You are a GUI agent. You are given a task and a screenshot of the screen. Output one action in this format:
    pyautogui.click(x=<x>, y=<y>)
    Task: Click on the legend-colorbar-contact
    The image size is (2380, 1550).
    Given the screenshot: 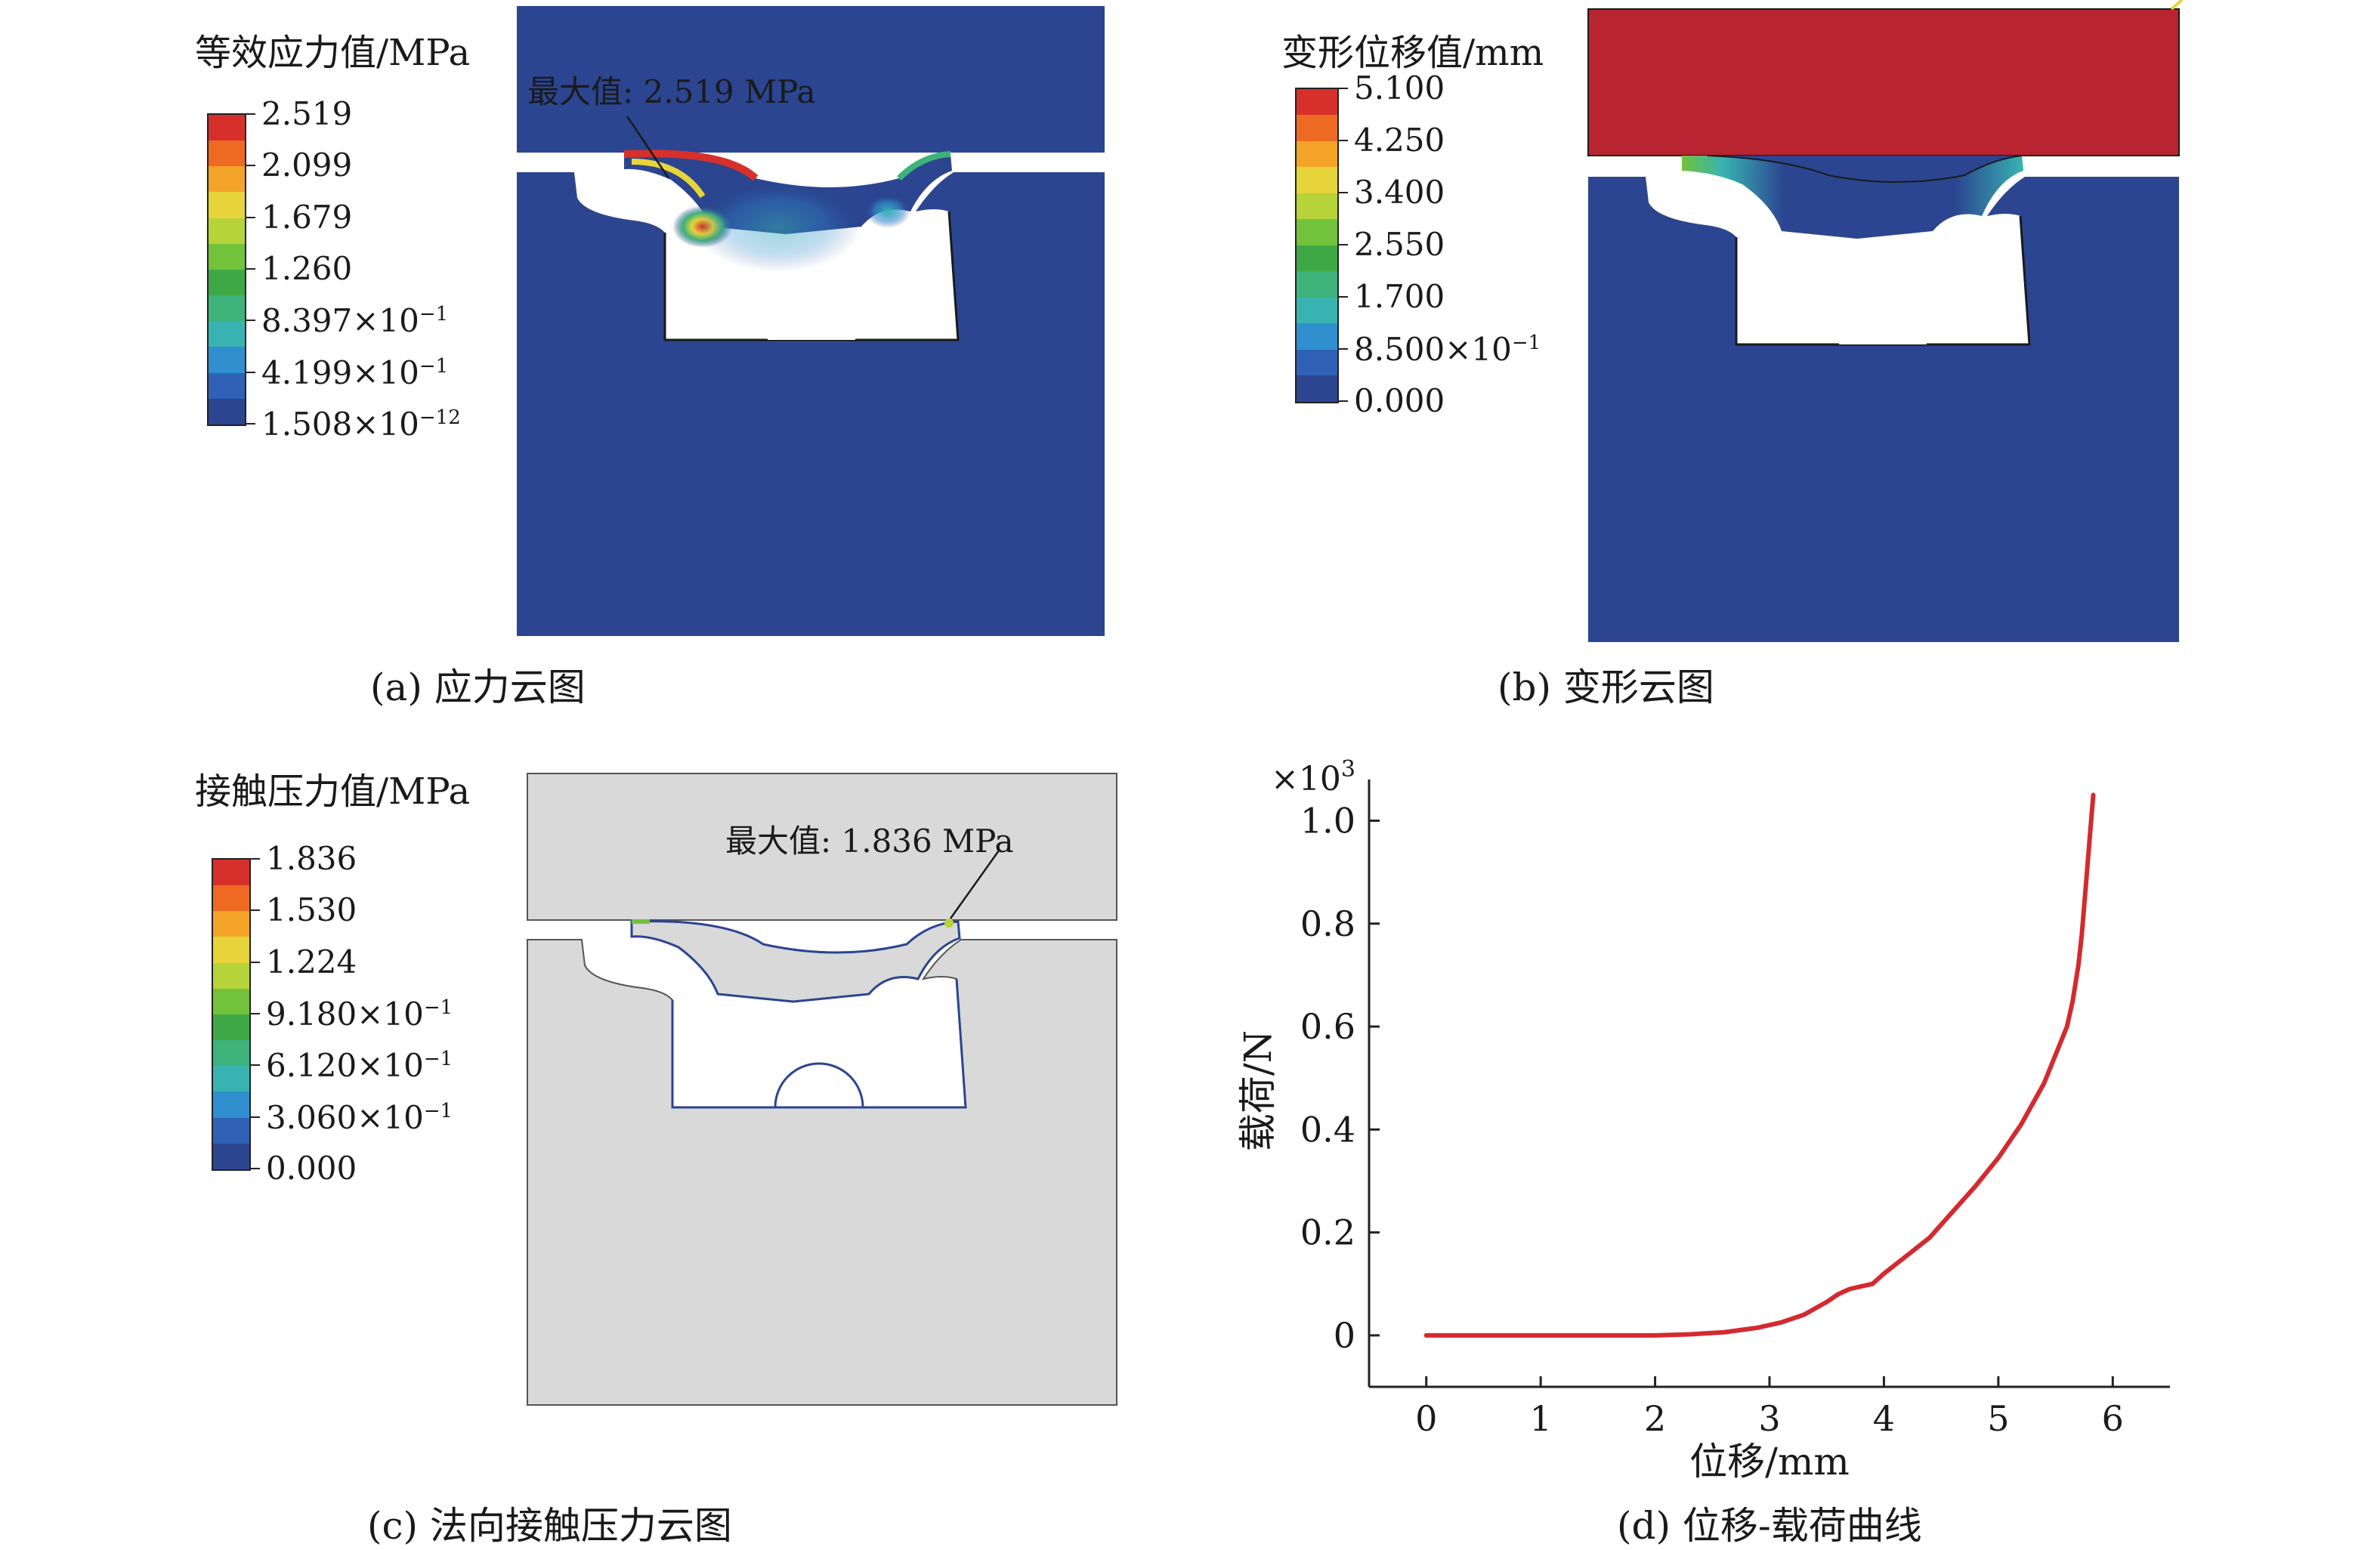 What is the action you would take?
    pyautogui.click(x=231, y=1015)
    